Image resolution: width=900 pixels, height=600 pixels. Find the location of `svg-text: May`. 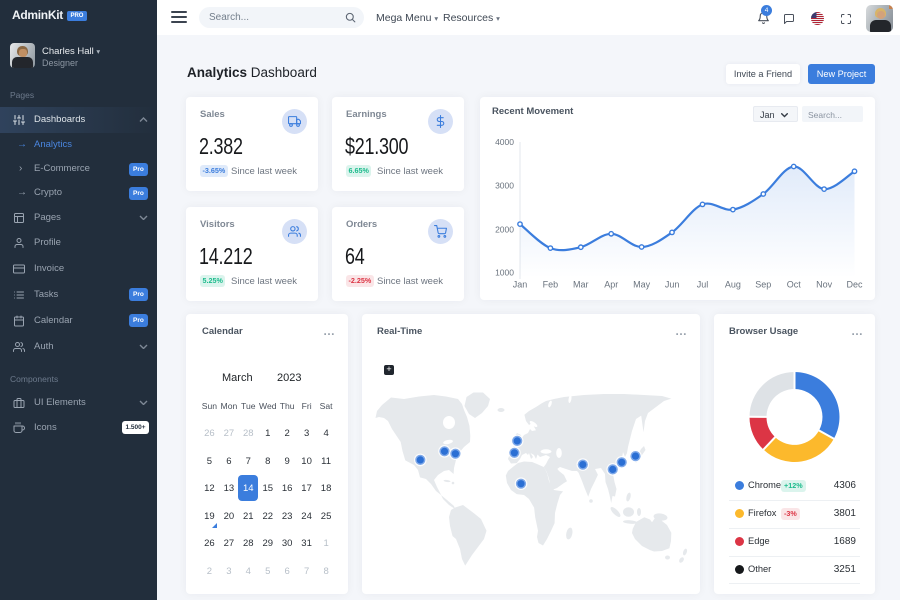

svg-text: May is located at coordinates (642, 285).